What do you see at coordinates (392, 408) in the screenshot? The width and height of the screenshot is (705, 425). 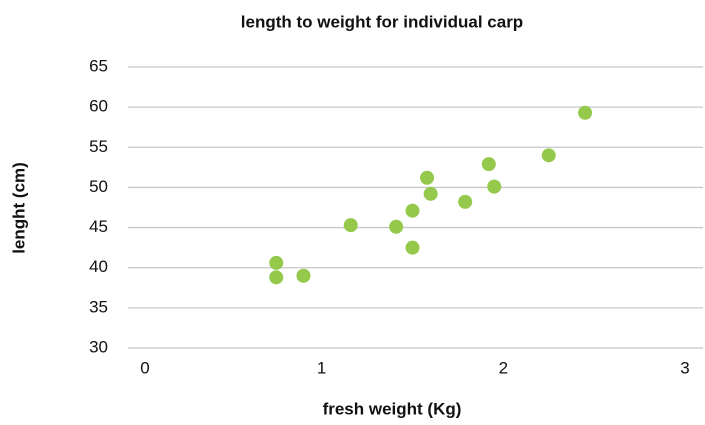 I see `x-axis-label: fresh weight (Kg)` at bounding box center [392, 408].